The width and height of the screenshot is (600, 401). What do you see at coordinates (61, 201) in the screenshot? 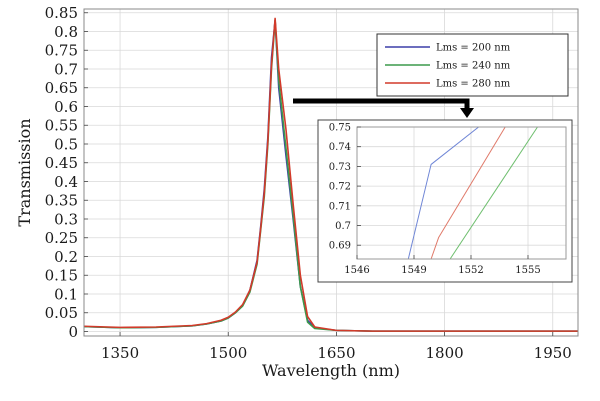
I see `main-ytick-label: 0.35` at bounding box center [61, 201].